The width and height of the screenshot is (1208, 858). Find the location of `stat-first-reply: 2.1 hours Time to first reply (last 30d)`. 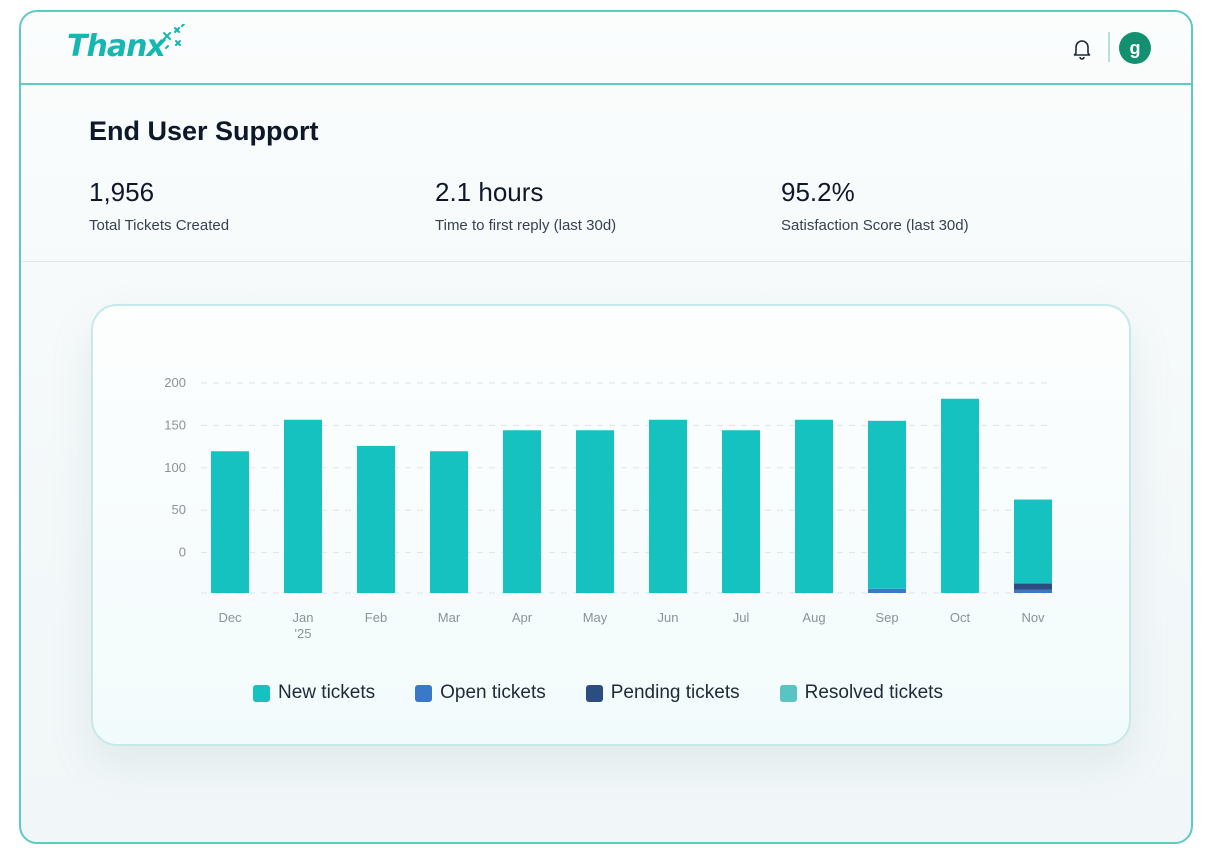

stat-first-reply: 2.1 hours Time to first reply (last 30d) is located at coordinates (525, 205).